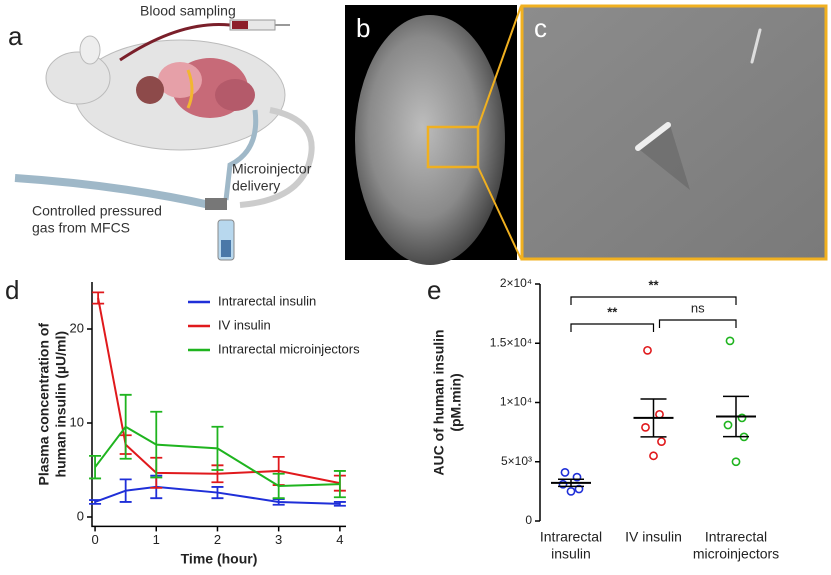 The height and width of the screenshot is (575, 831). Describe the element at coordinates (77, 421) in the screenshot. I see `y-tick-label: 10` at that location.